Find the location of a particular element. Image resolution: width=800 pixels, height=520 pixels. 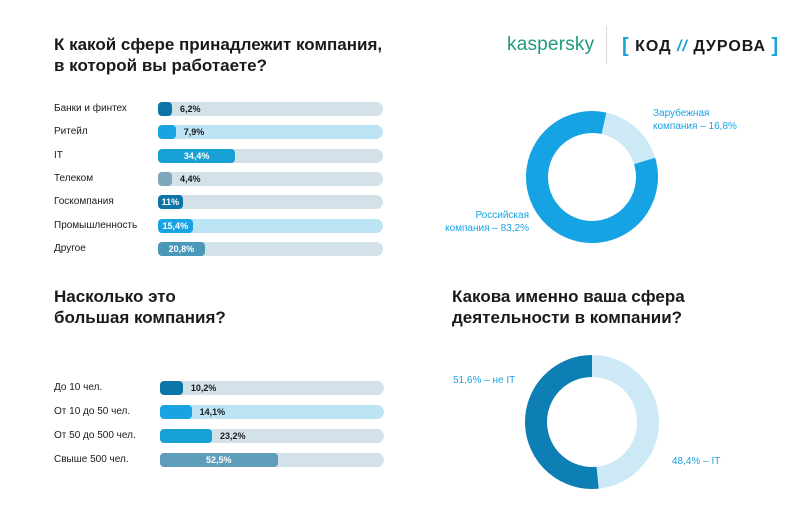

bar-value-label: 14,1% is located at coordinates (212, 412).